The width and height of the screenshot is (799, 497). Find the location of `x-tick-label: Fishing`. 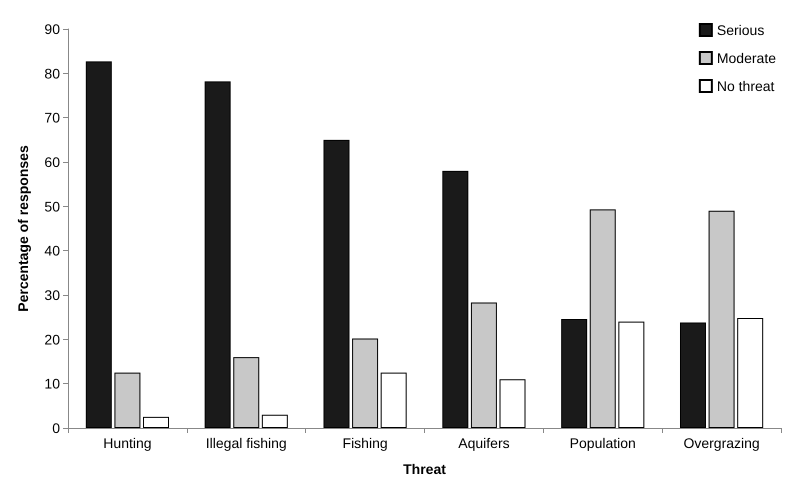

x-tick-label: Fishing is located at coordinates (365, 443).